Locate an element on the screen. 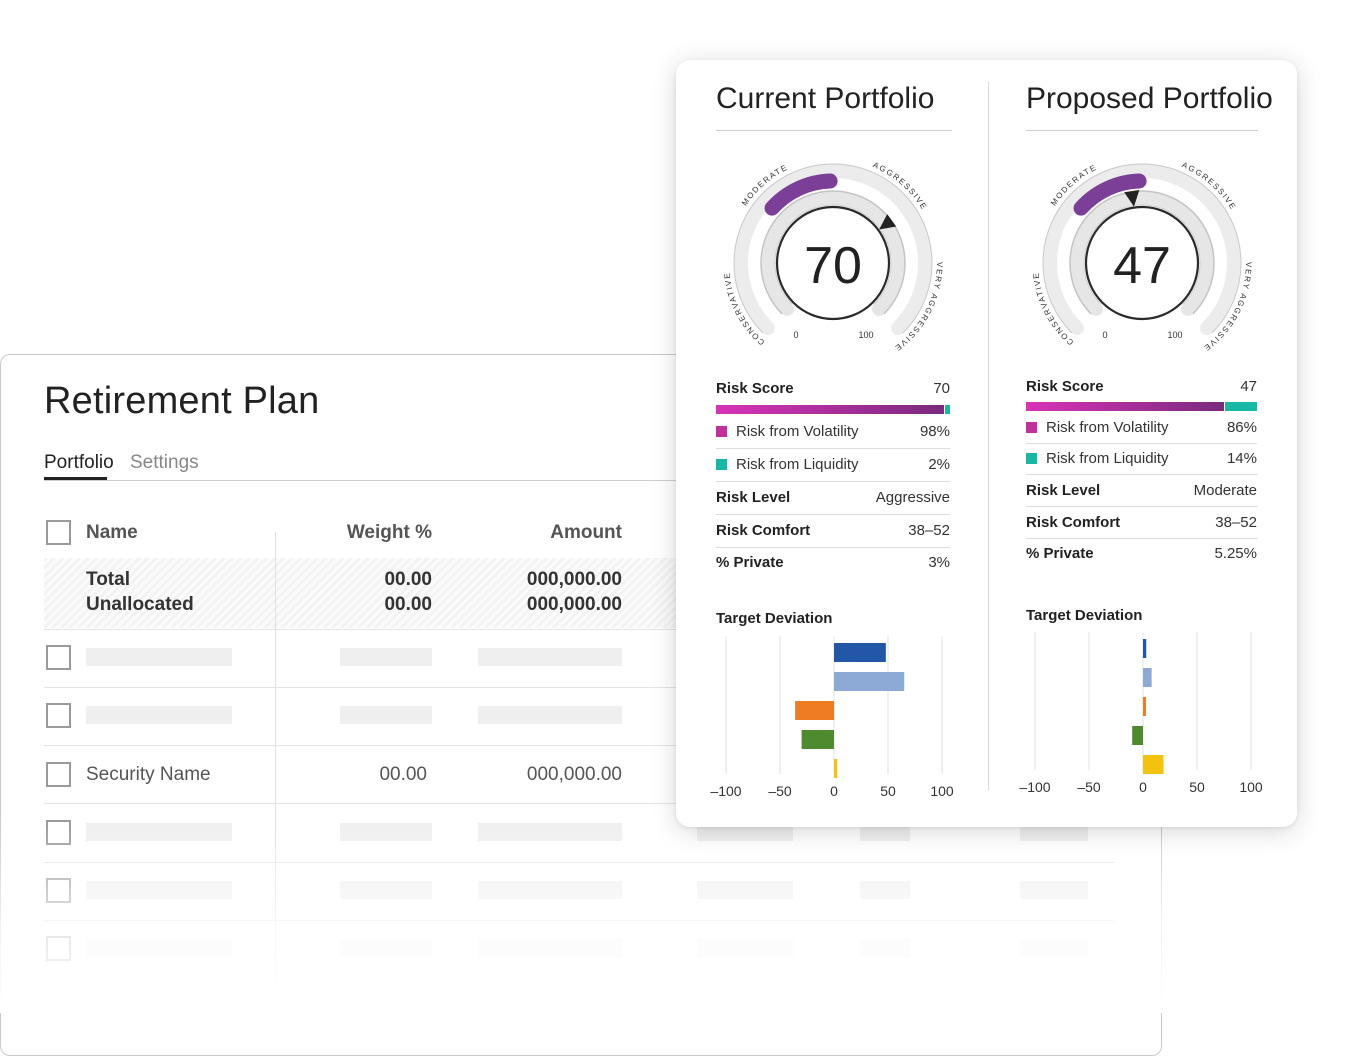  column-header-amount: Amount is located at coordinates (586, 532).